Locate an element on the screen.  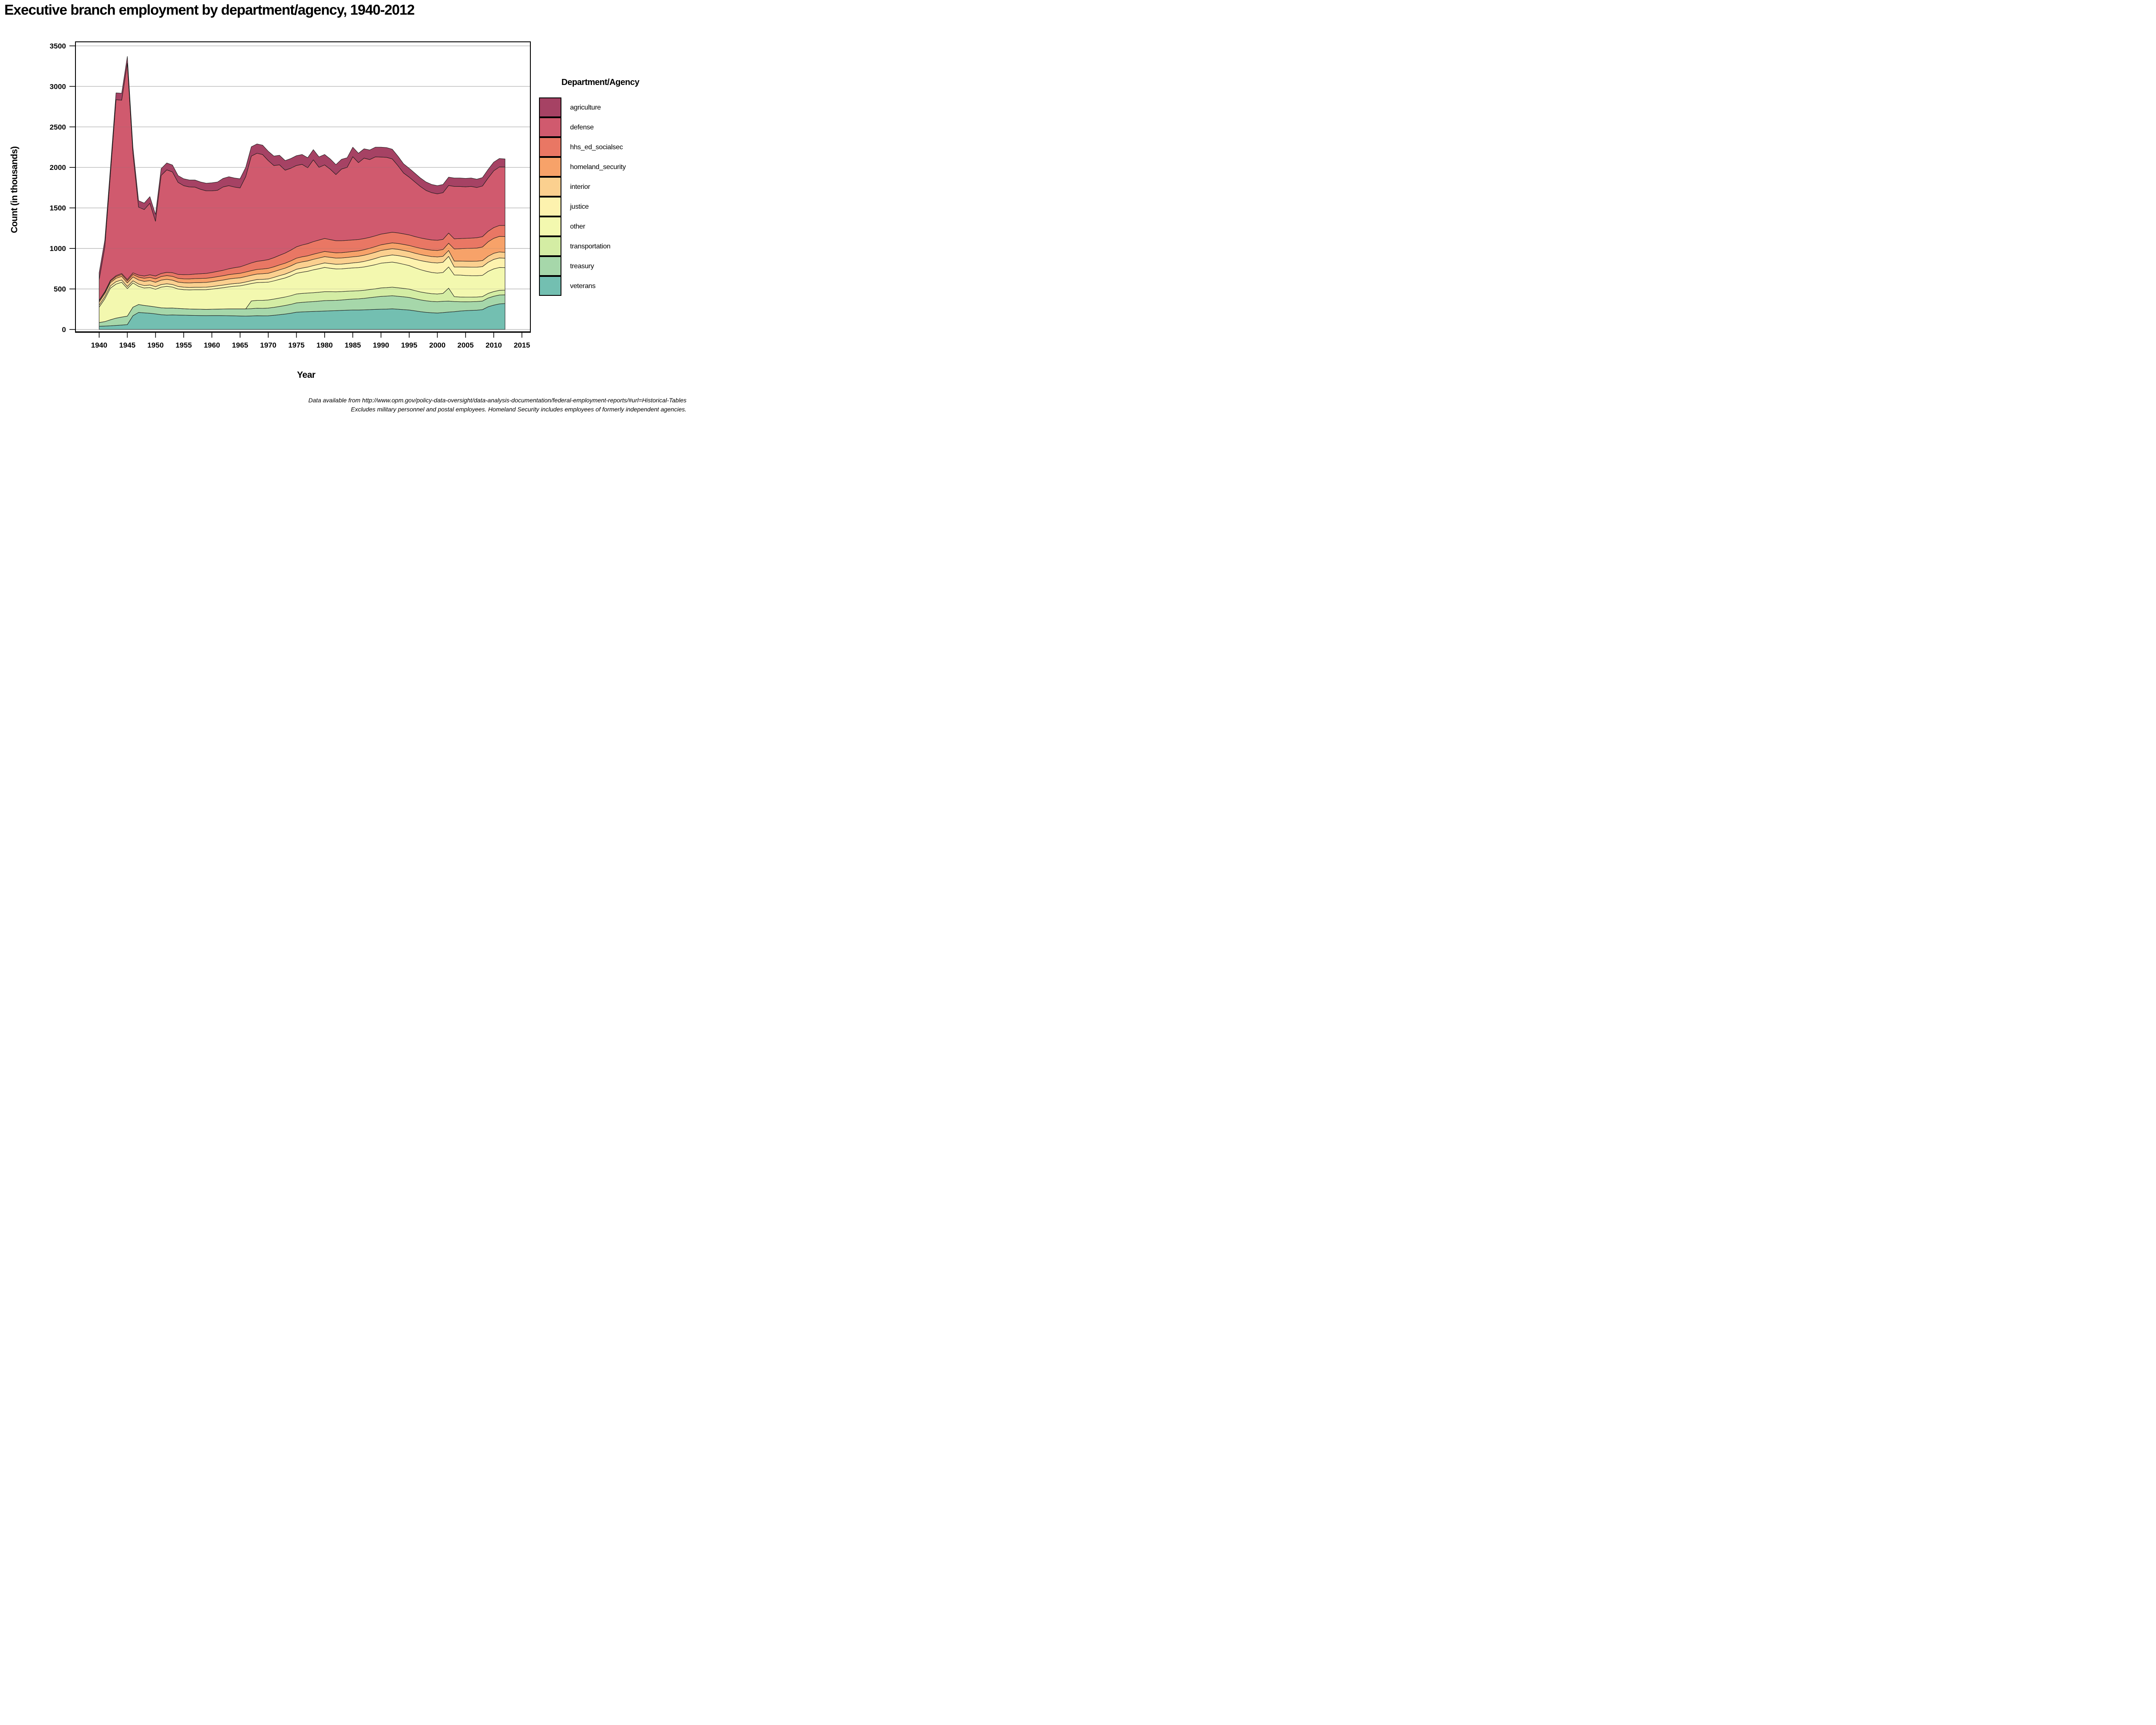
x-tick-label: 1960 is located at coordinates (212, 345).